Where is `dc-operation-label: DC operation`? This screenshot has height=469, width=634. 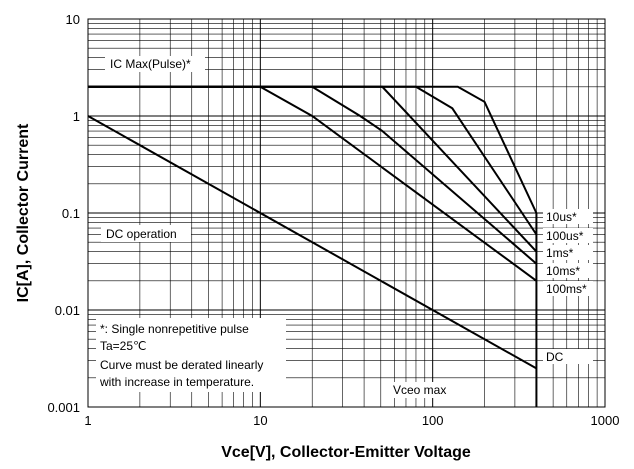 dc-operation-label: DC operation is located at coordinates (141, 234).